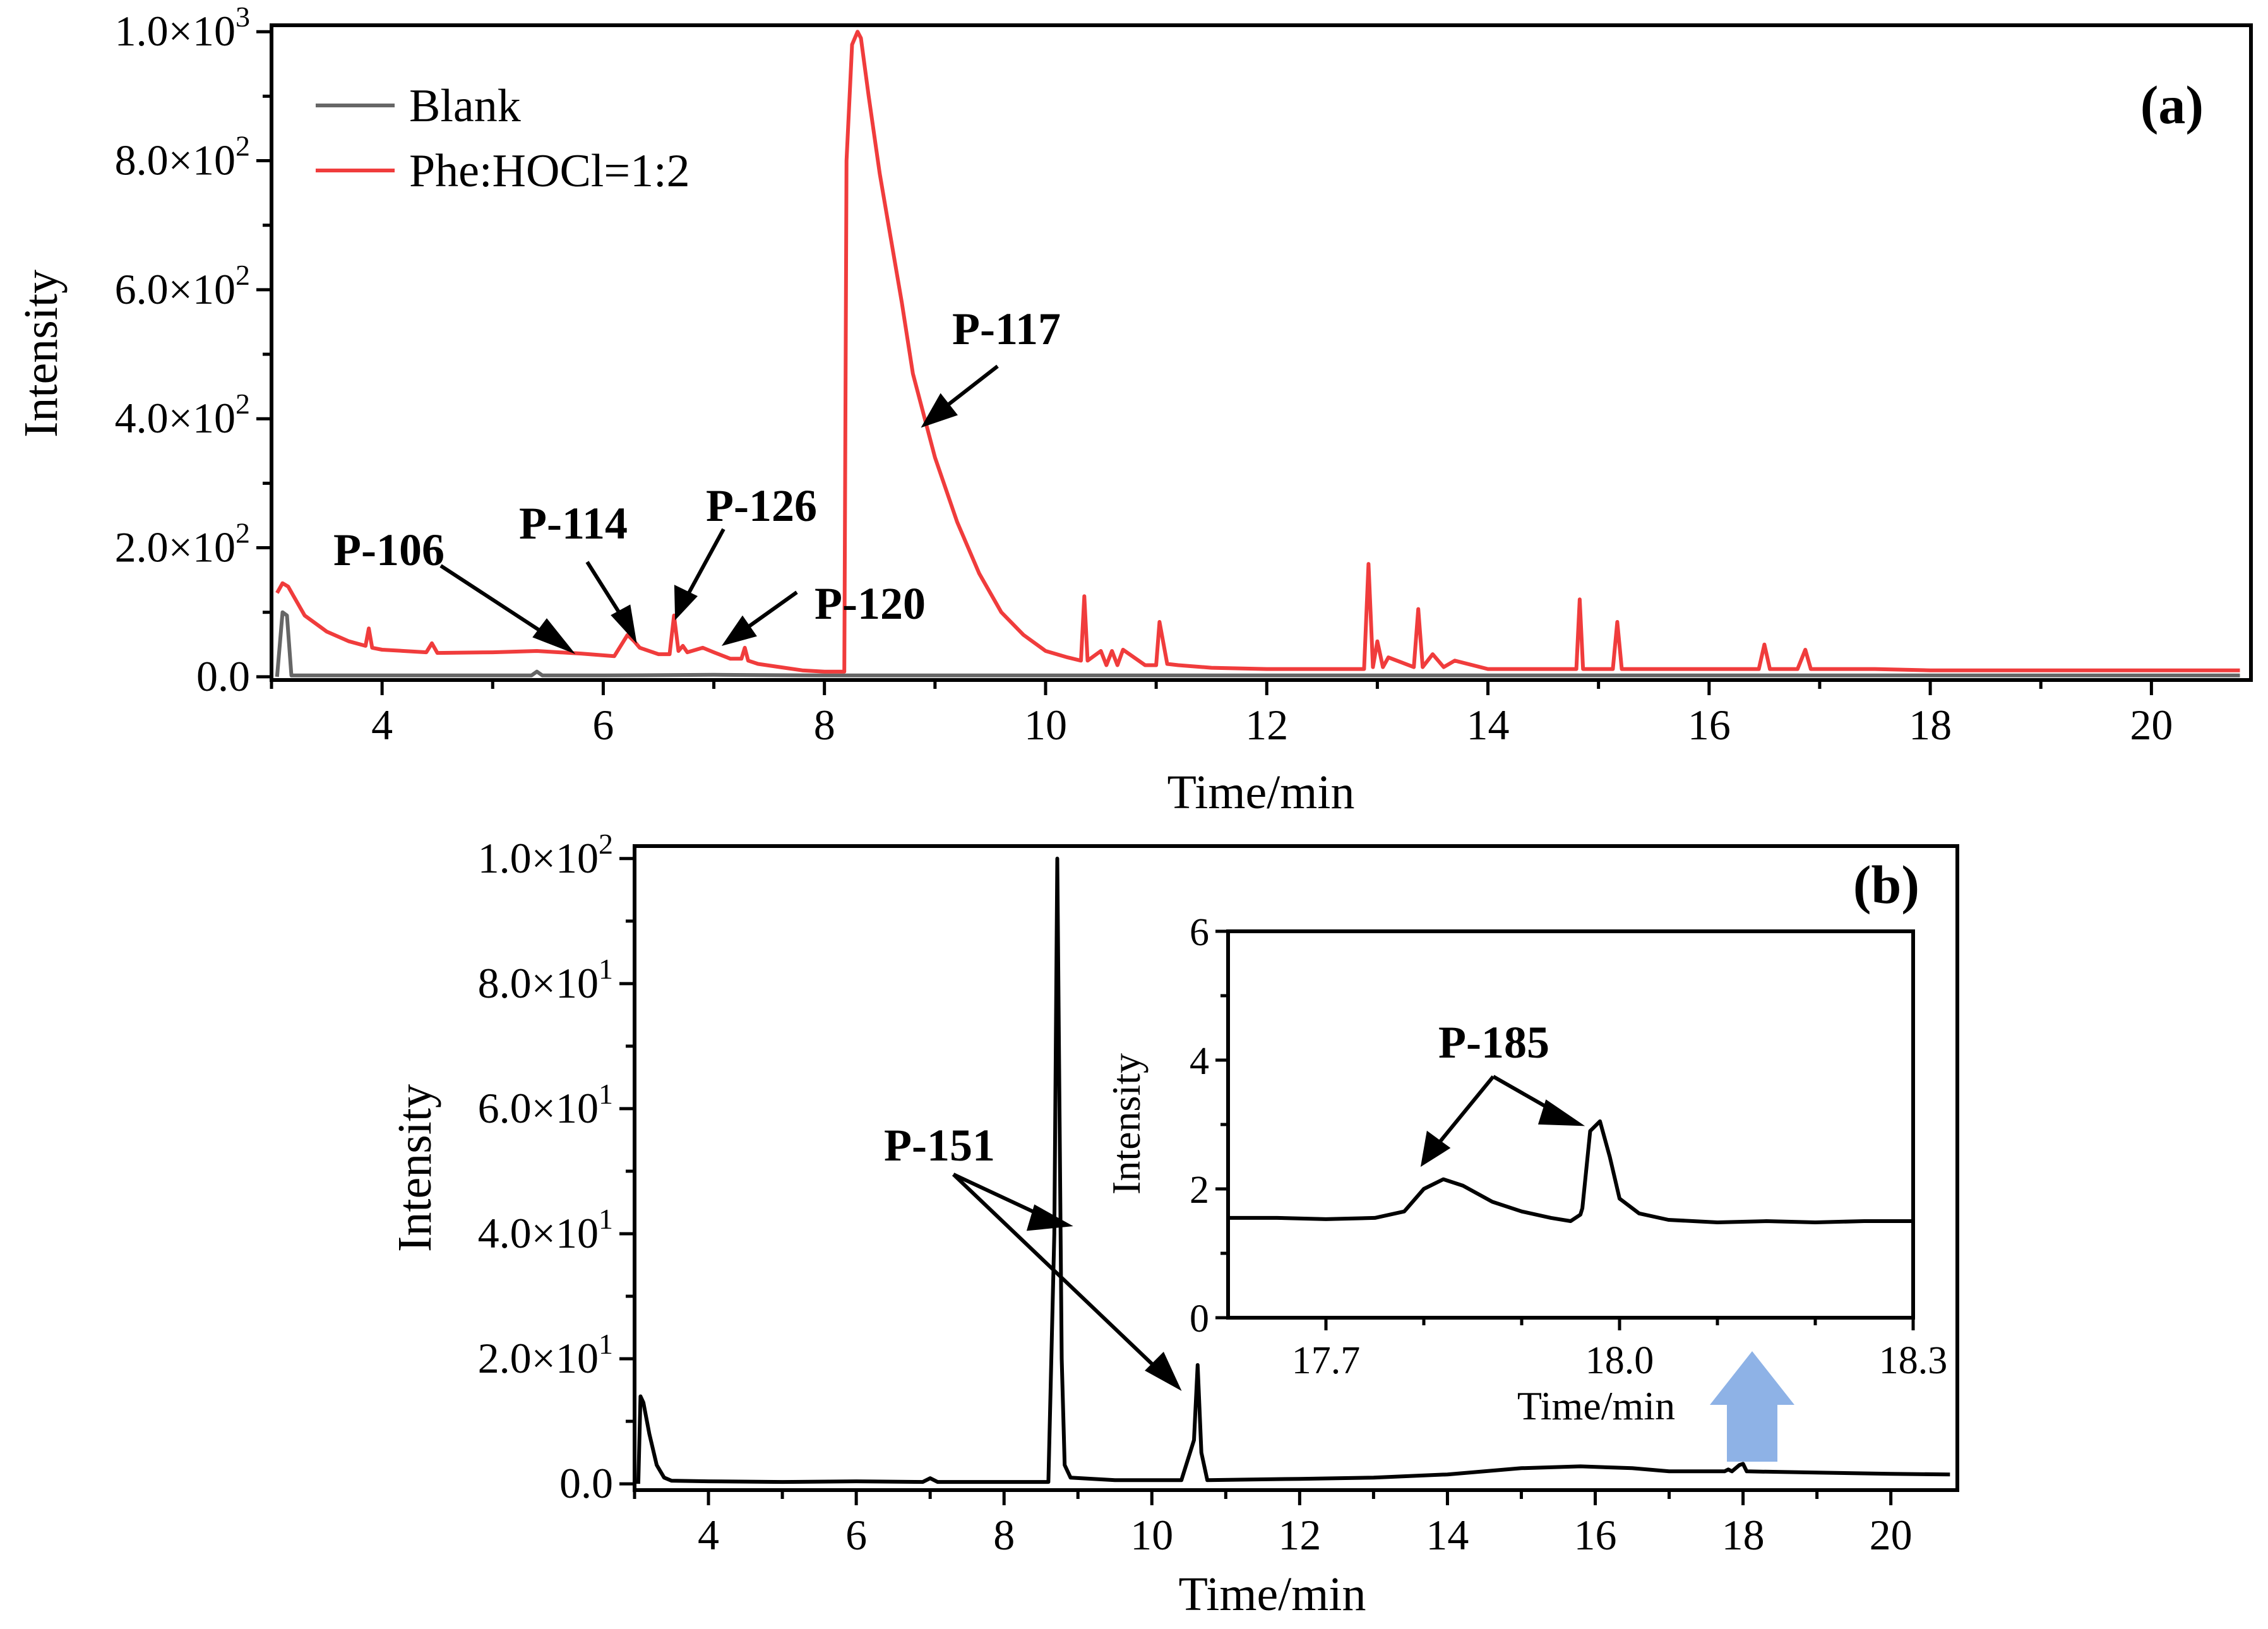  What do you see at coordinates (1435, 1148) in the screenshot?
I see `arrow-p185-a-head` at bounding box center [1435, 1148].